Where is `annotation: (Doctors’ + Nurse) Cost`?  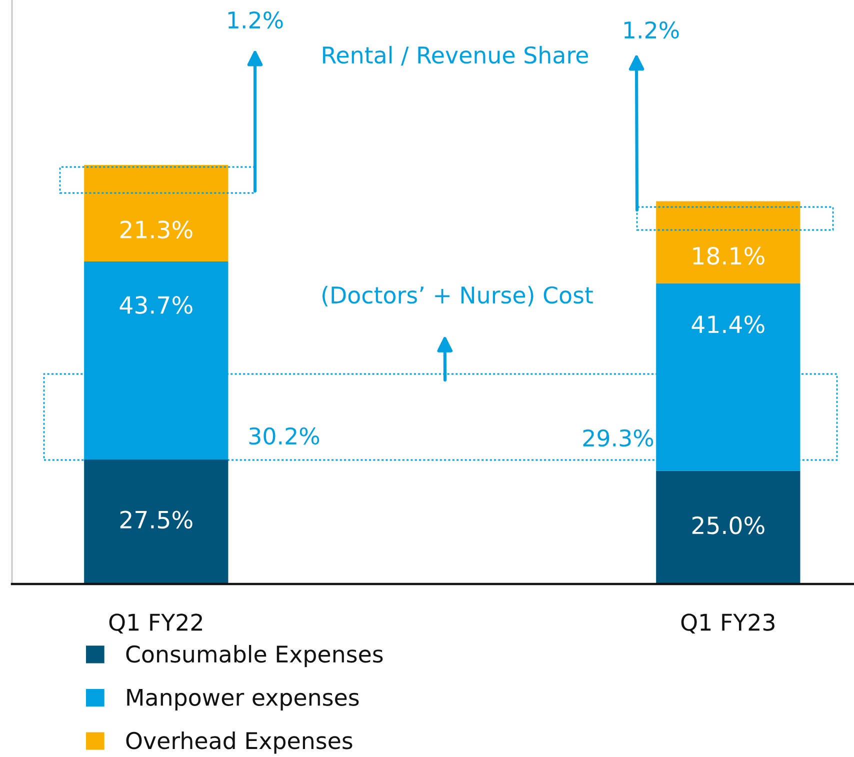
annotation: (Doctors’ + Nurse) Cost is located at coordinates (457, 296).